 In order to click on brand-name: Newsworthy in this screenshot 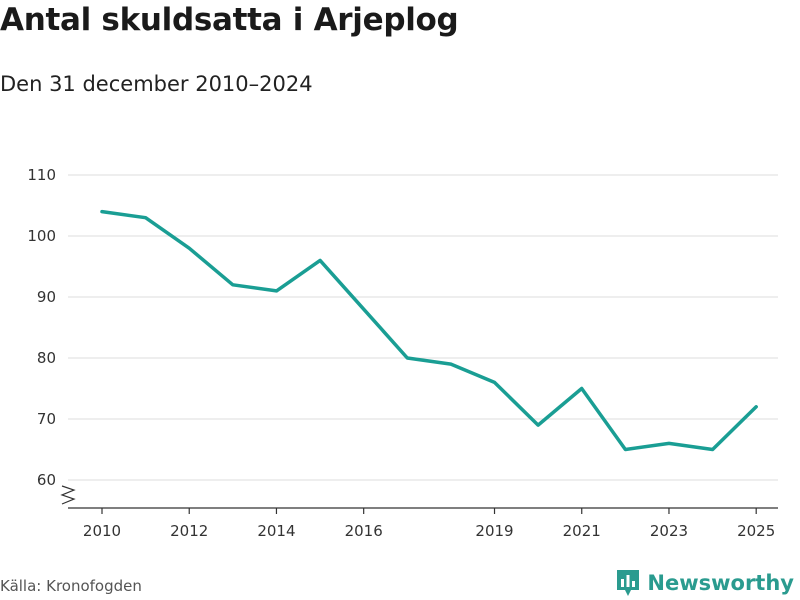, I will do `click(720, 583)`.